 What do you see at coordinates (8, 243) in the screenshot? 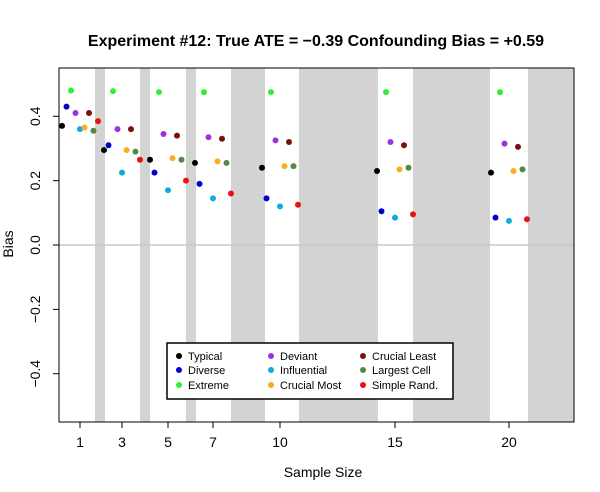
I see `y-axis-label: Bias` at bounding box center [8, 243].